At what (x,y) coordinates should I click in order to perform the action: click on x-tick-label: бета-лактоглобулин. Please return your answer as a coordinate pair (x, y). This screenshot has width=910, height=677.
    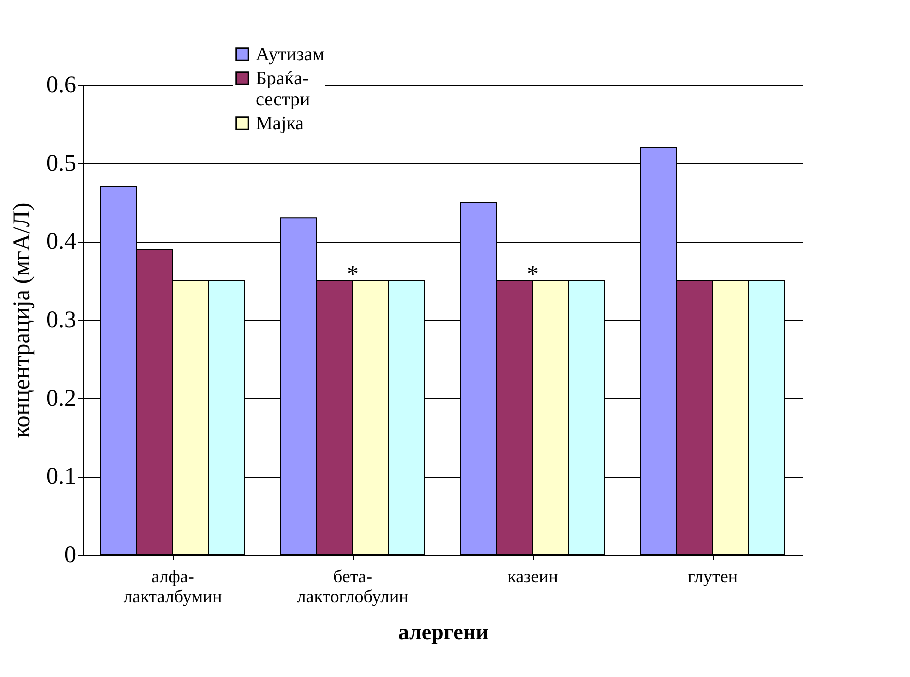
    Looking at the image, I should click on (353, 586).